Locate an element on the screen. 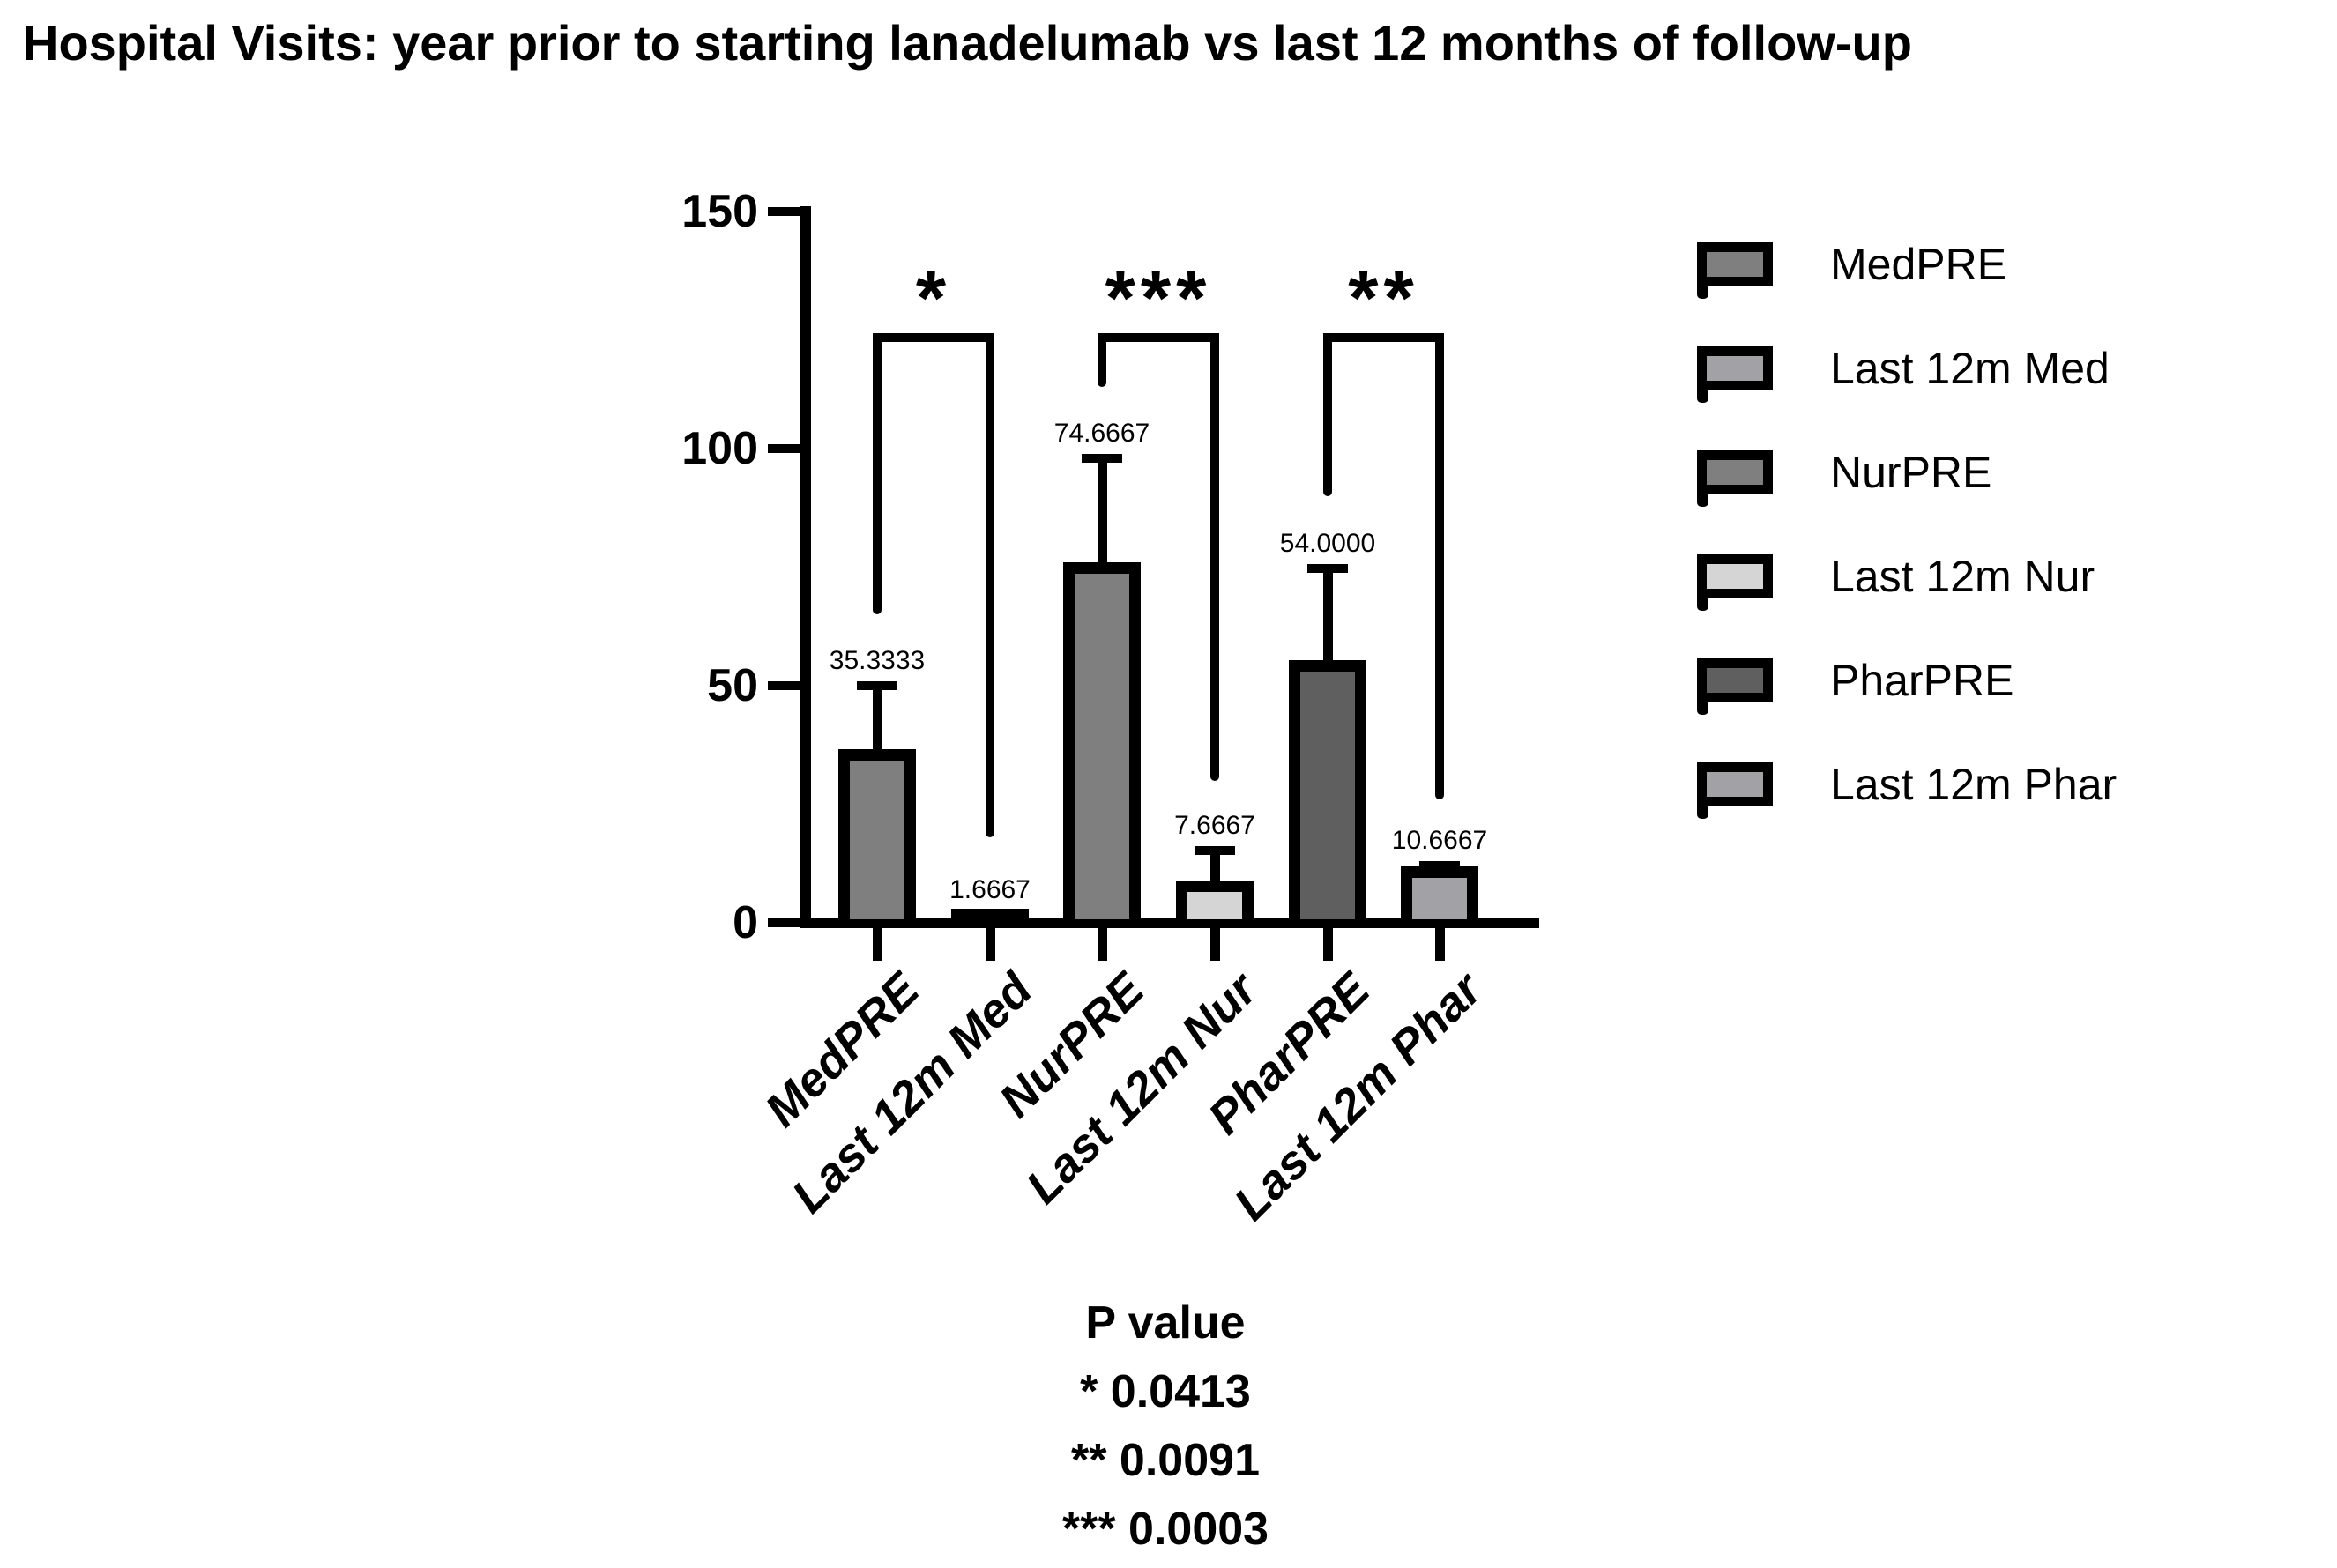 This screenshot has width=2337, height=1568. bar-value-label: 54.0000 is located at coordinates (1327, 544).